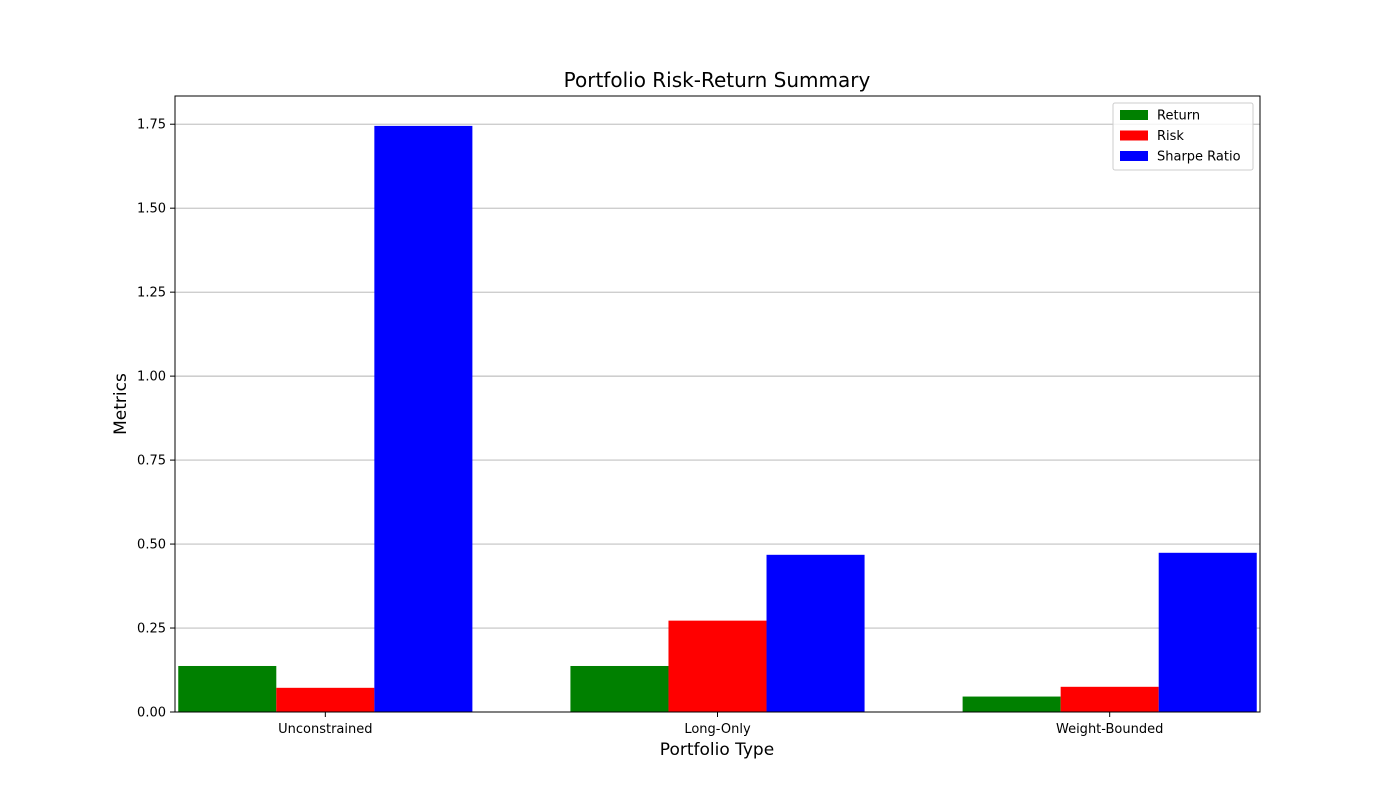 This screenshot has height=800, width=1400. Describe the element at coordinates (156, 419) in the screenshot. I see `y-ticks: 0.00 0.25 0.50 0.75 1.00 1.25 1.50 1.75` at that location.